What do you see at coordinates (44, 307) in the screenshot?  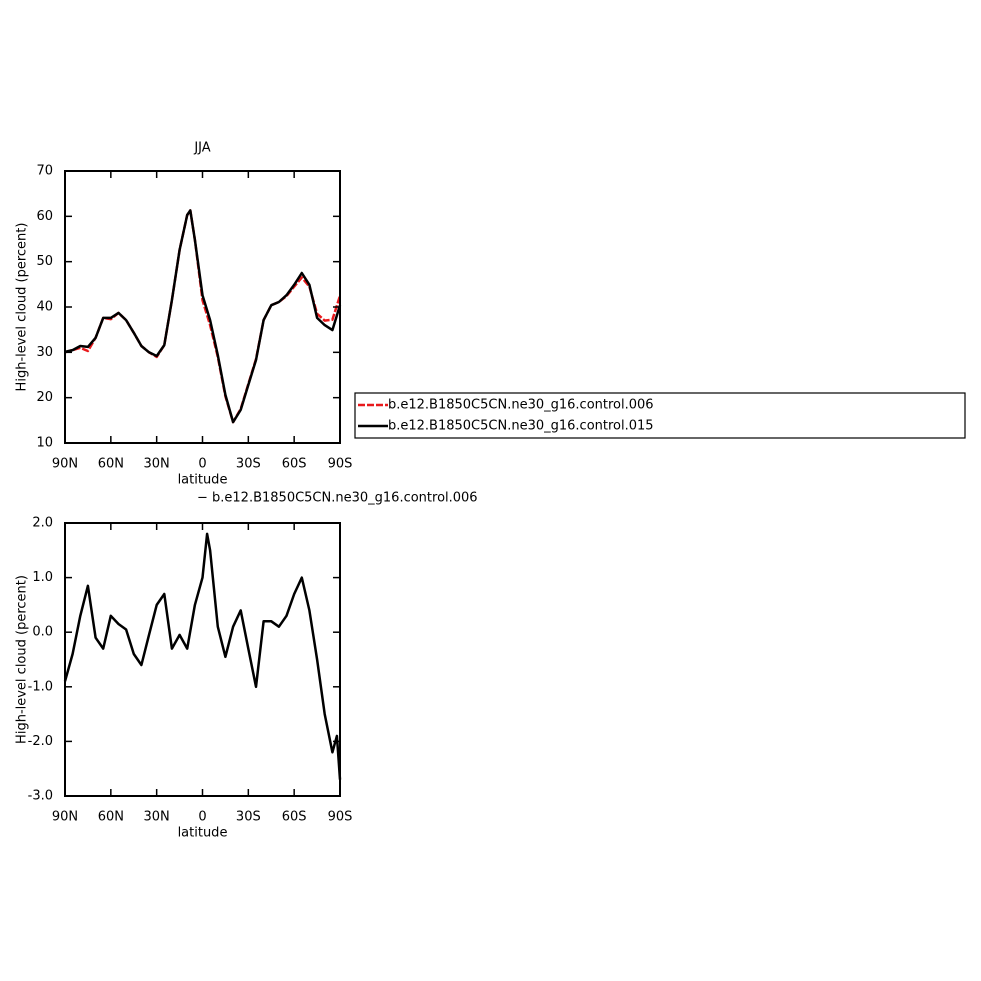 I see `y-tick-label: 40` at bounding box center [44, 307].